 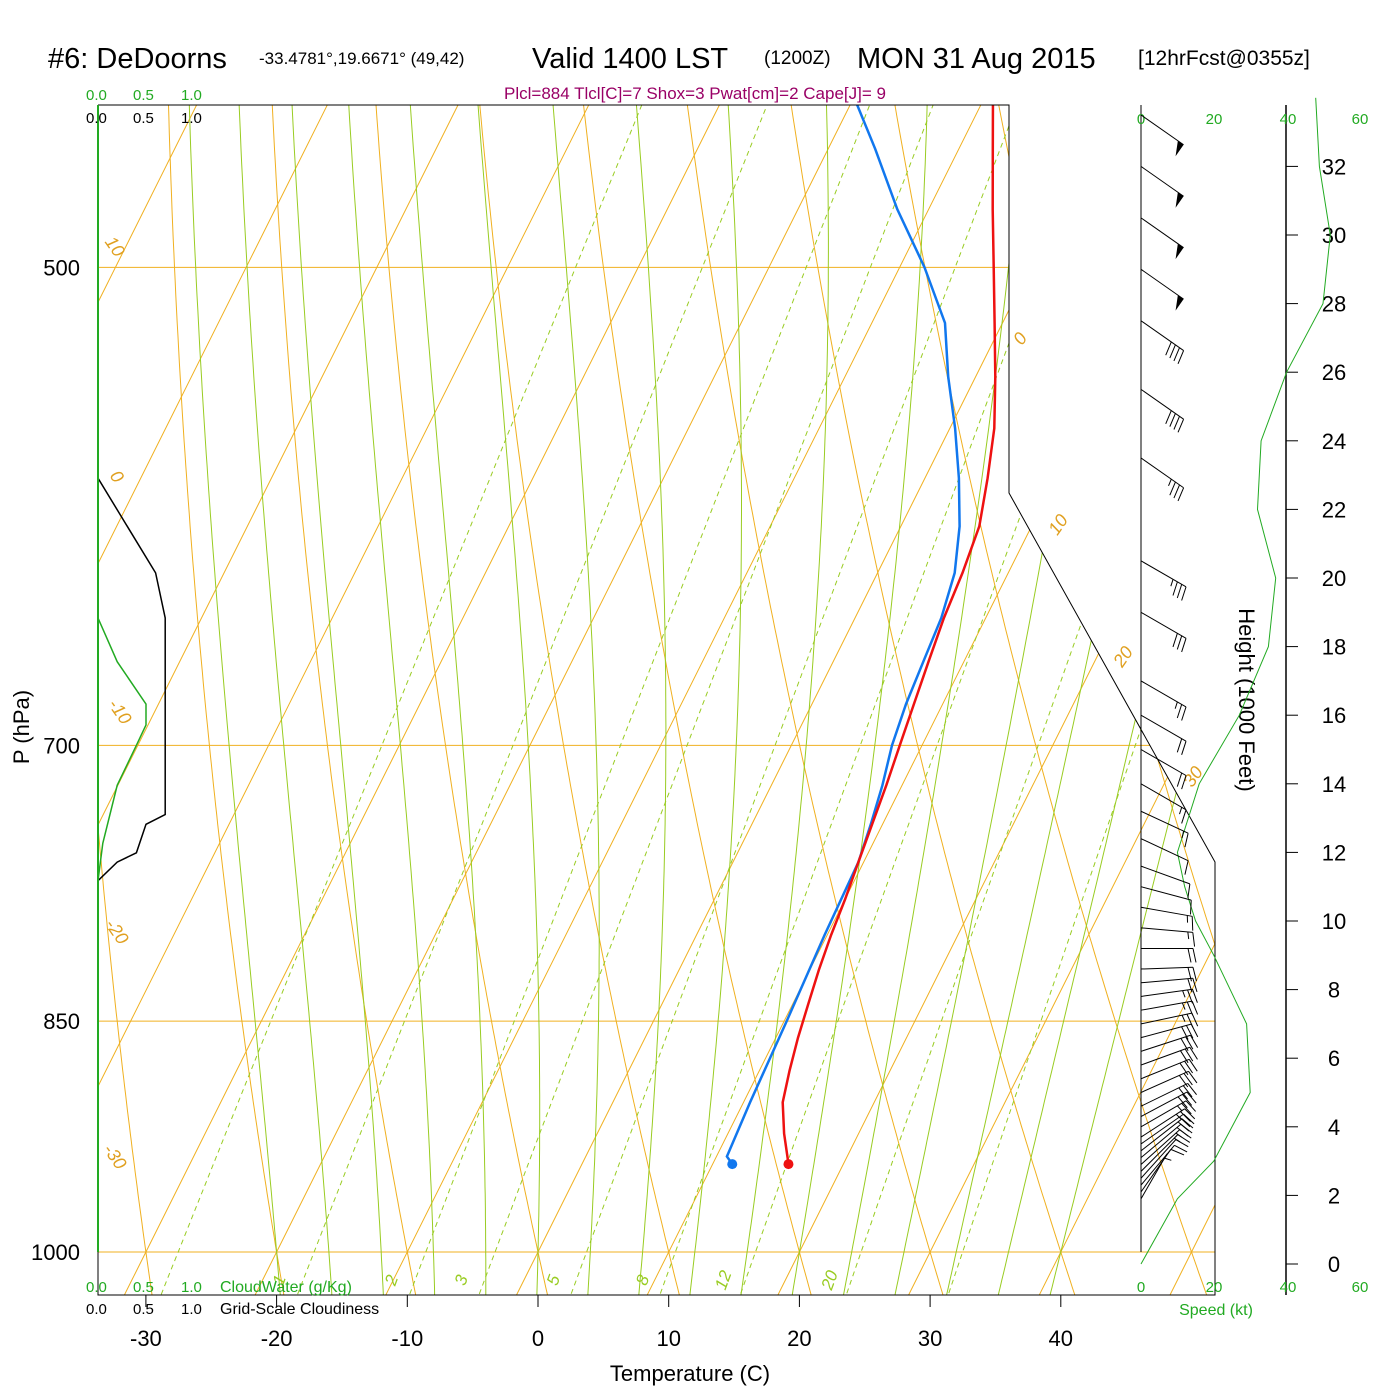 What do you see at coordinates (1288, 119) in the screenshot?
I see `speed-tick-top-2: 40` at bounding box center [1288, 119].